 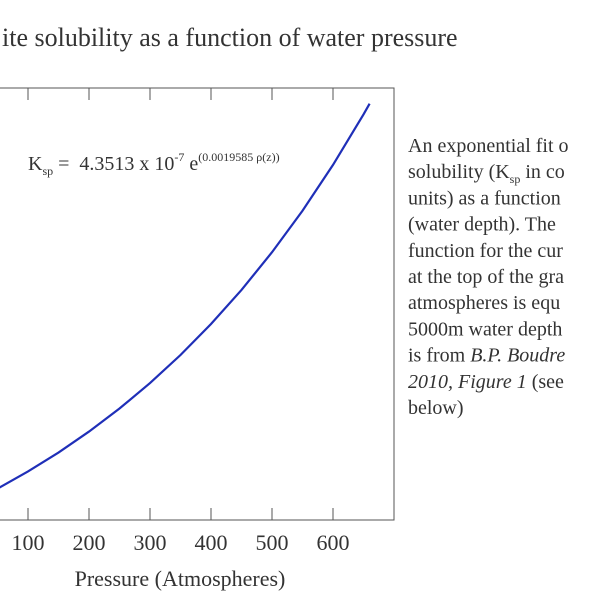 What do you see at coordinates (180, 578) in the screenshot?
I see `x-axis-label: Pressure (Atmospheres)` at bounding box center [180, 578].